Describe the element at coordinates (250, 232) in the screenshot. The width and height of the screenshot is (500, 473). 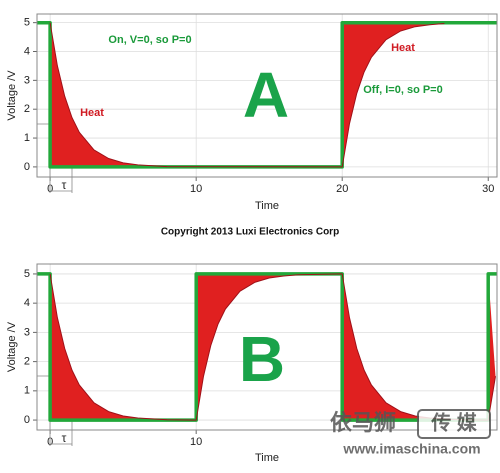
I see `copyright: Copyright 2013 Luxi Electronics Corp` at that location.